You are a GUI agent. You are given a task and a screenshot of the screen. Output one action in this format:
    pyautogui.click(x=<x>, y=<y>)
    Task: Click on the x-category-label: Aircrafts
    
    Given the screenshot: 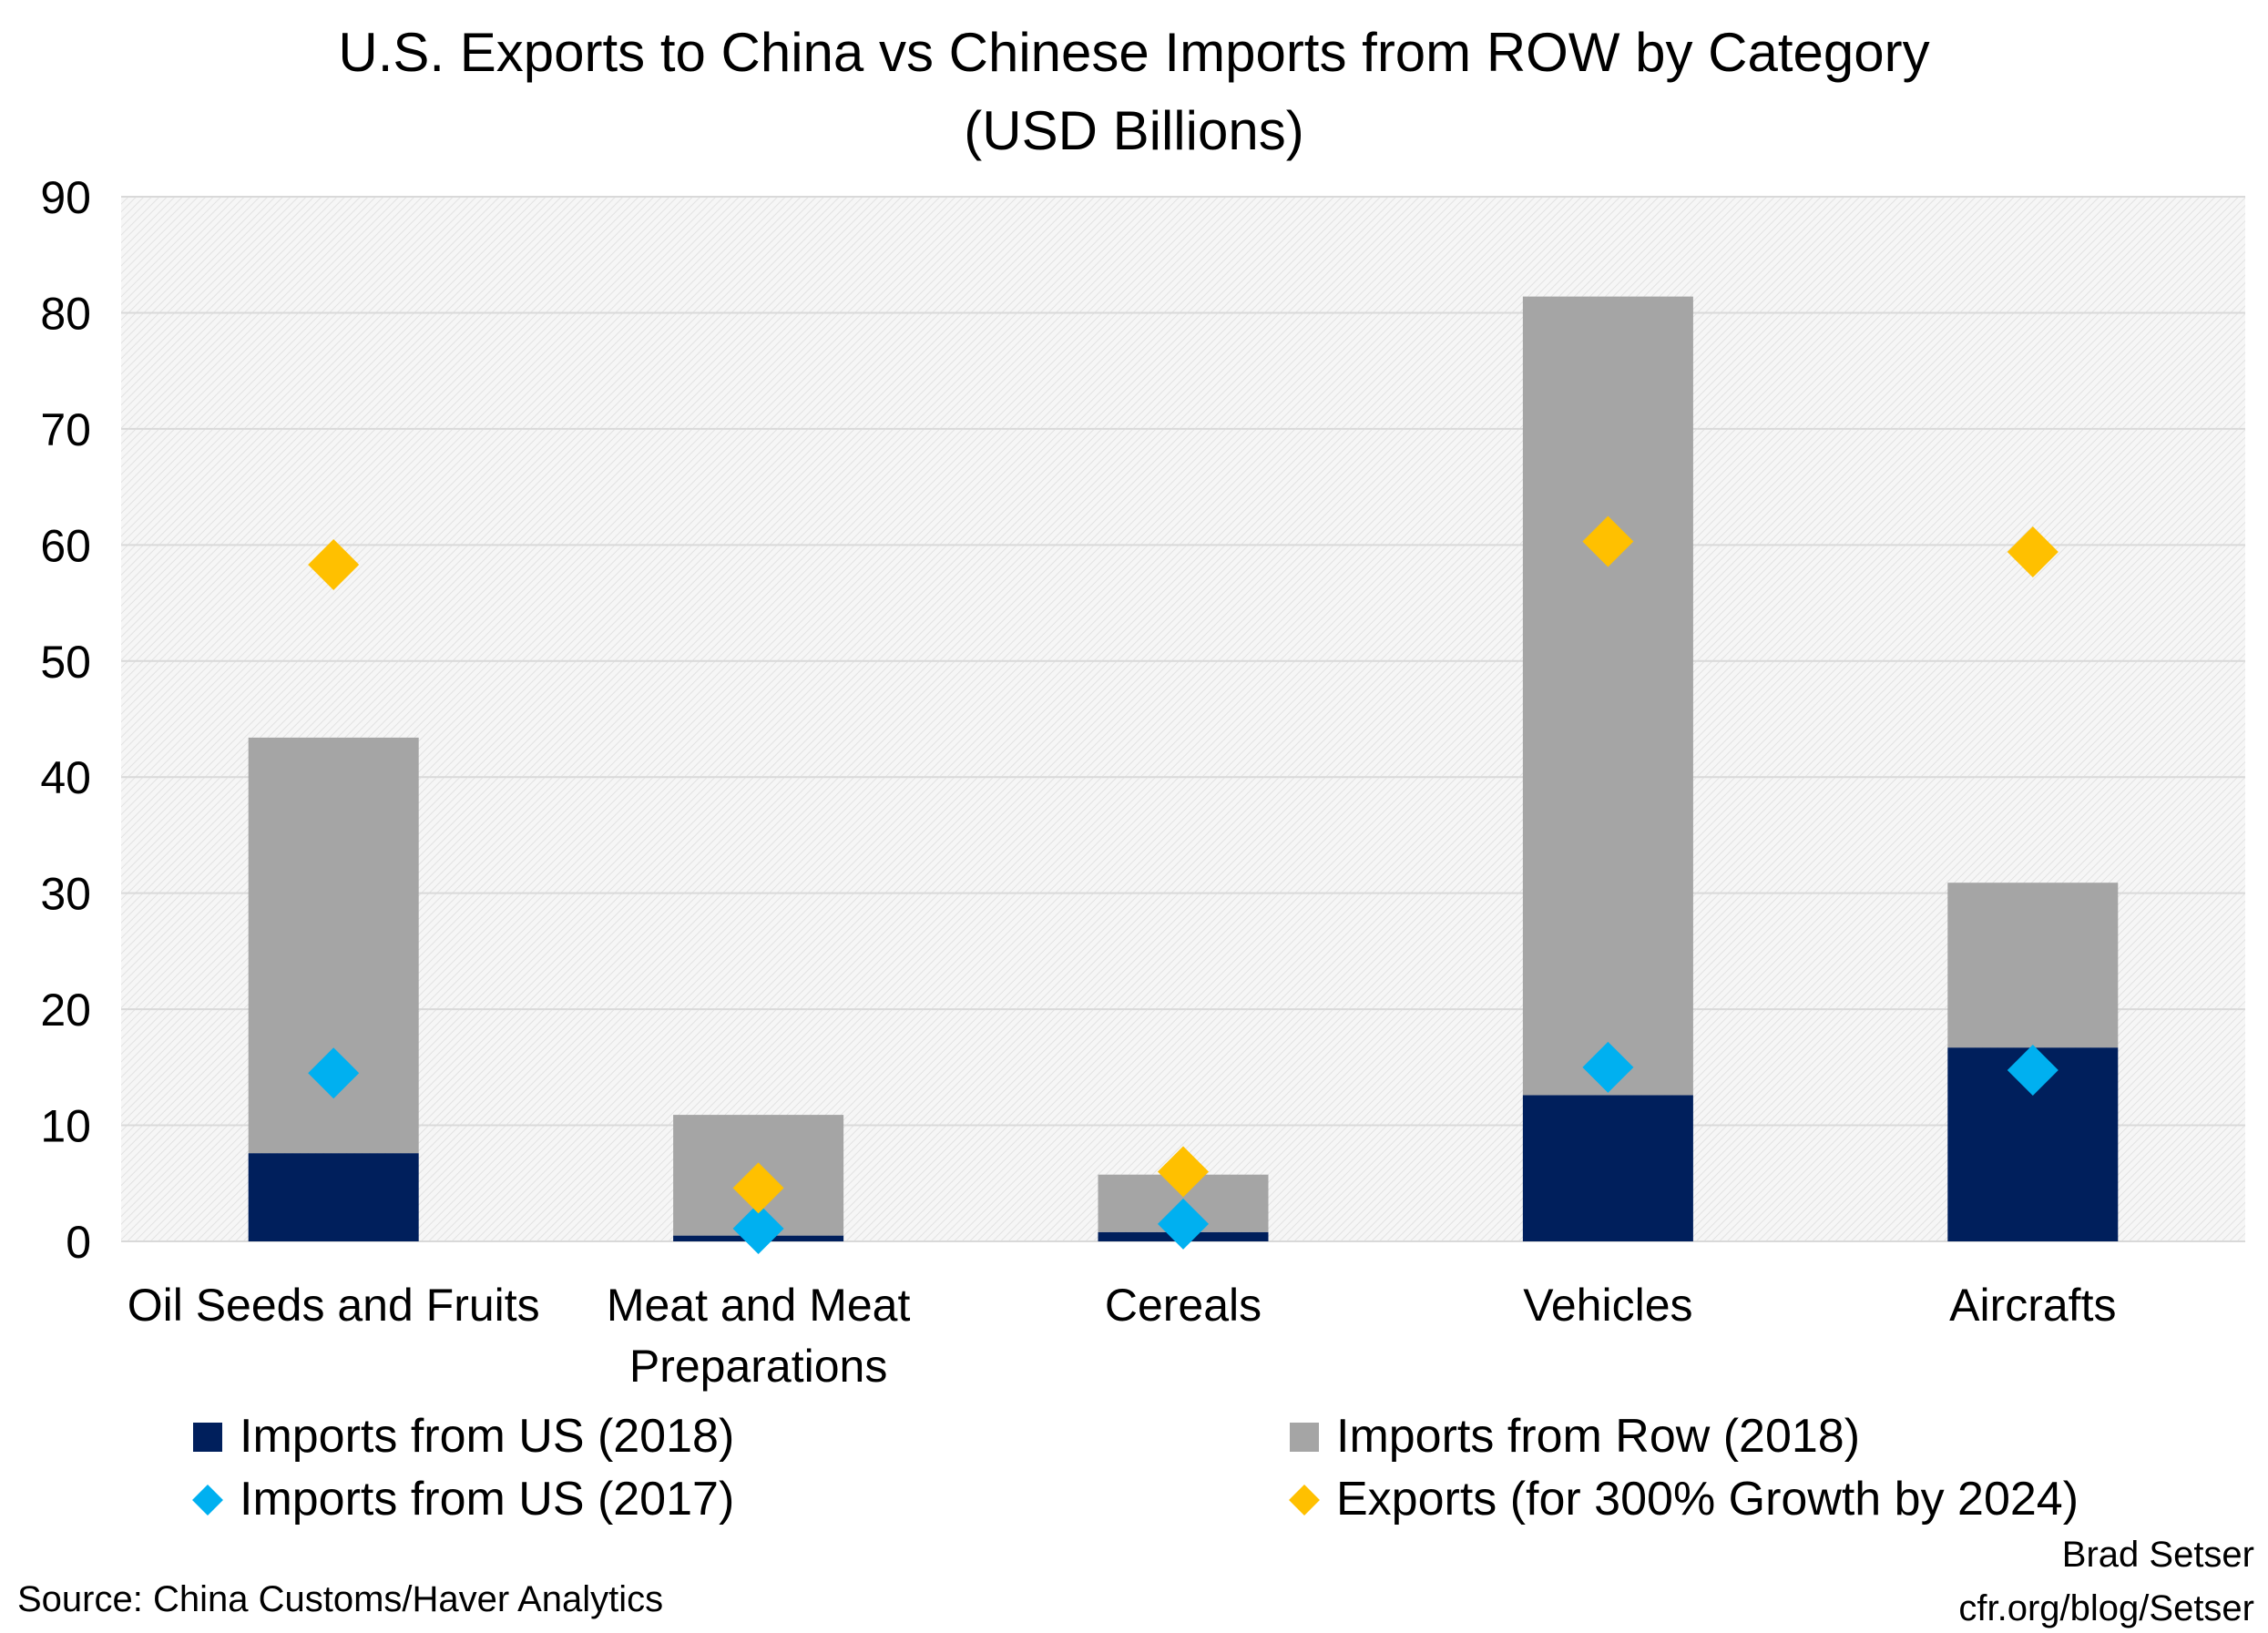 What is the action you would take?
    pyautogui.click(x=2032, y=1305)
    